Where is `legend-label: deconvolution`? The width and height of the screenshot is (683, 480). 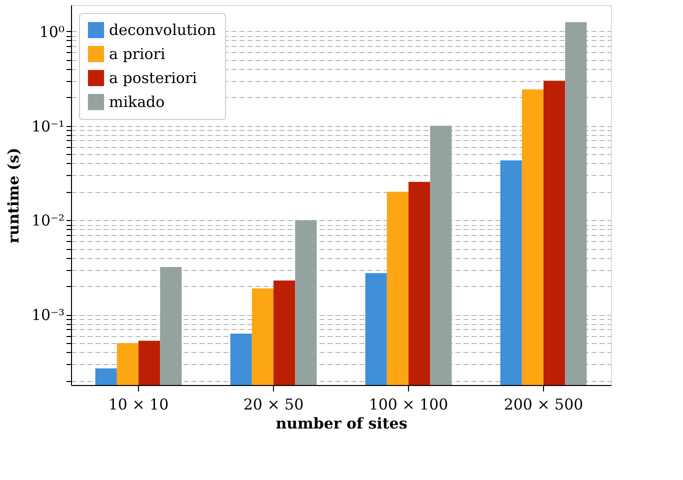 legend-label: deconvolution is located at coordinates (162, 30).